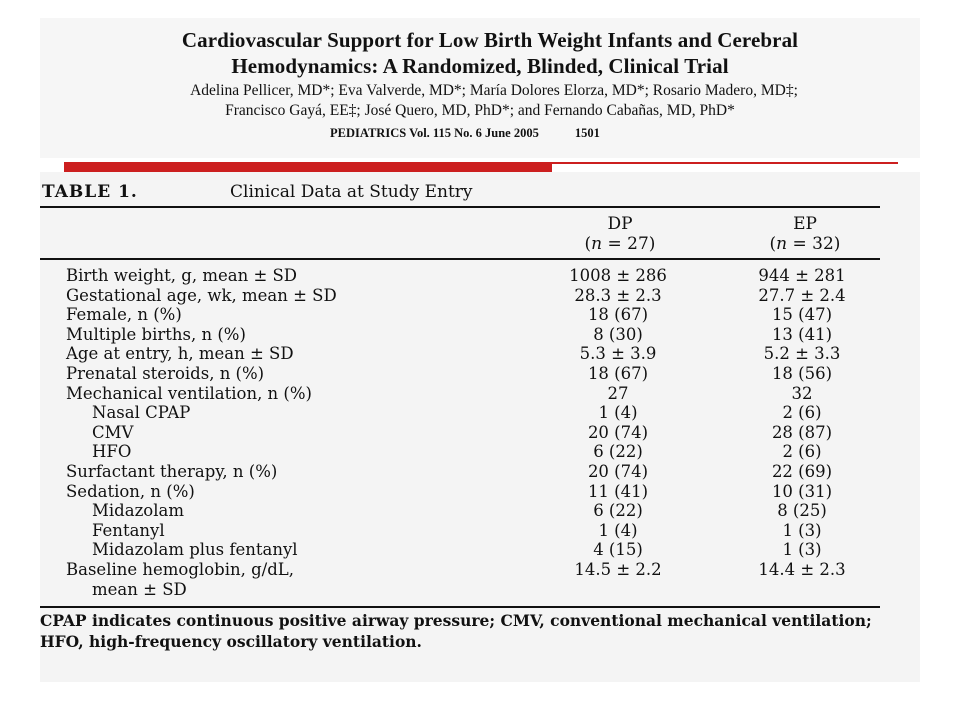 Image resolution: width=960 pixels, height=720 pixels. I want to click on table-row: Midazolam 6 (22) 8 (25), so click(460, 511).